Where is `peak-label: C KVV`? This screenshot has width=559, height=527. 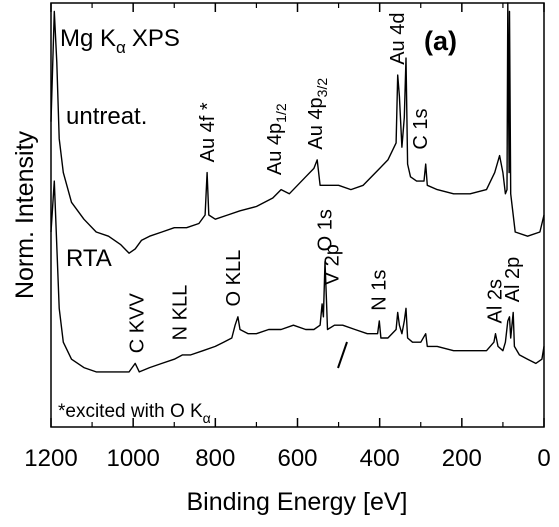 peak-label: C KVV is located at coordinates (137, 323).